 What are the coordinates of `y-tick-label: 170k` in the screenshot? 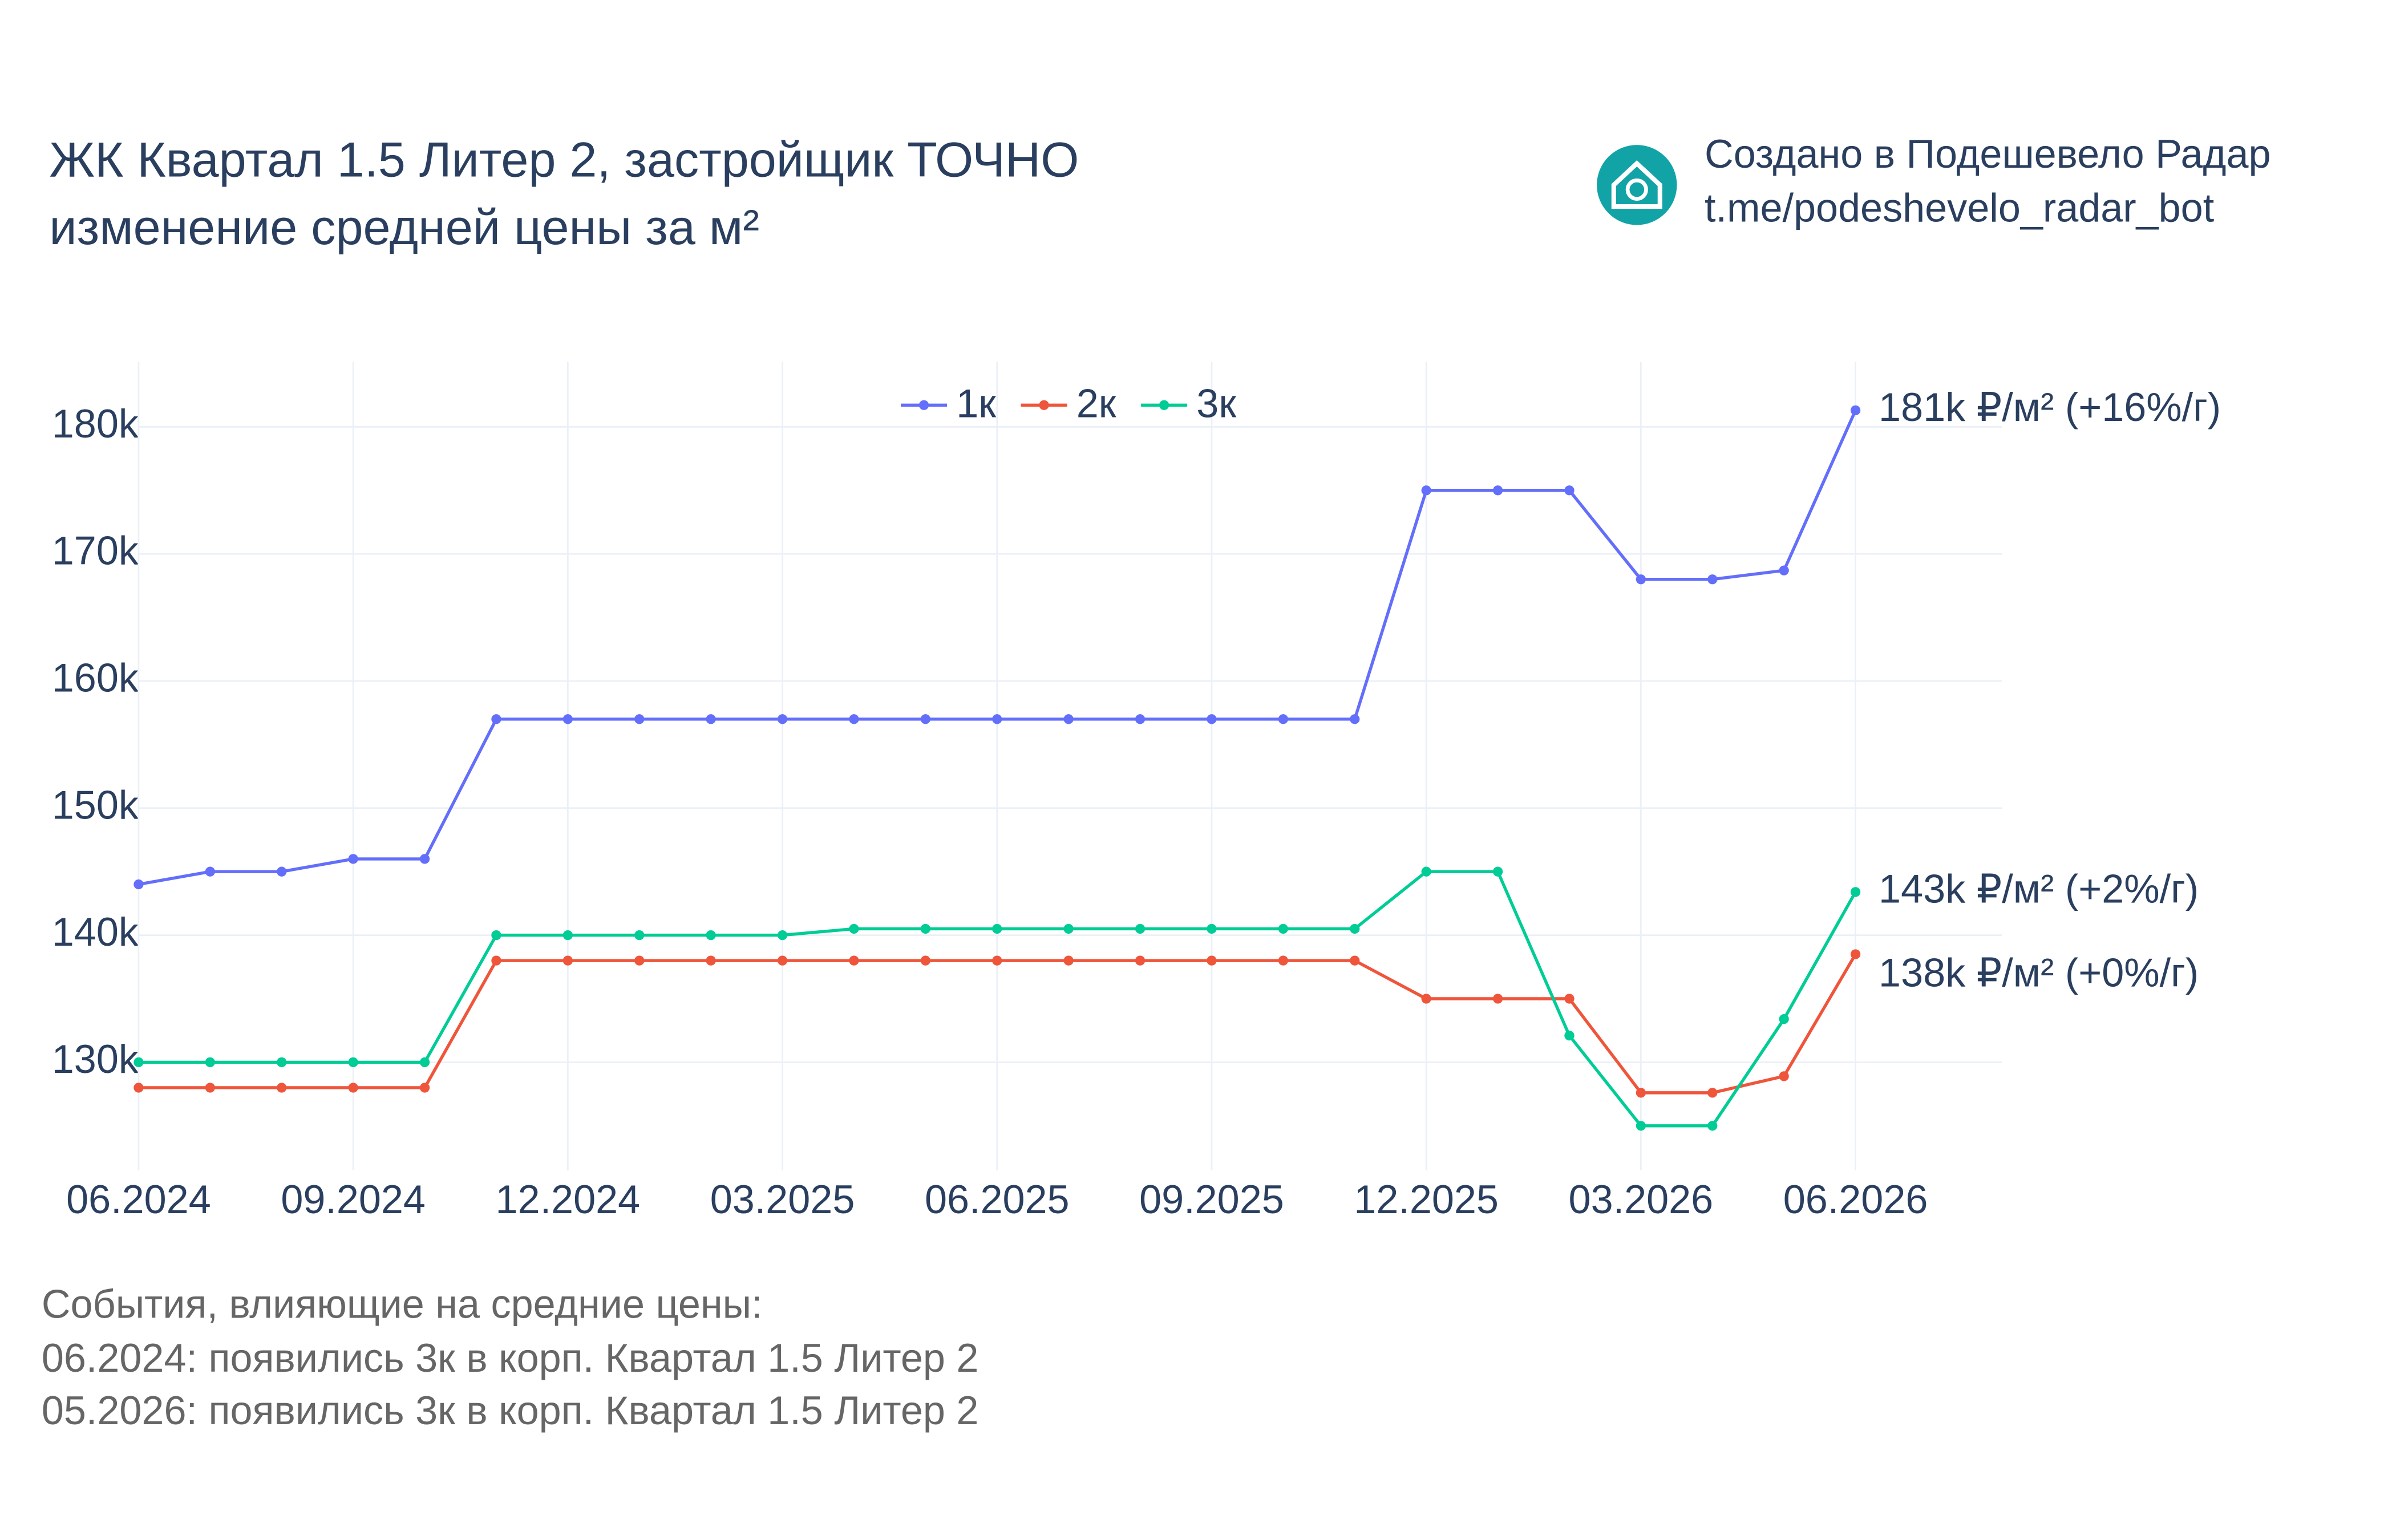 It's located at (95, 550).